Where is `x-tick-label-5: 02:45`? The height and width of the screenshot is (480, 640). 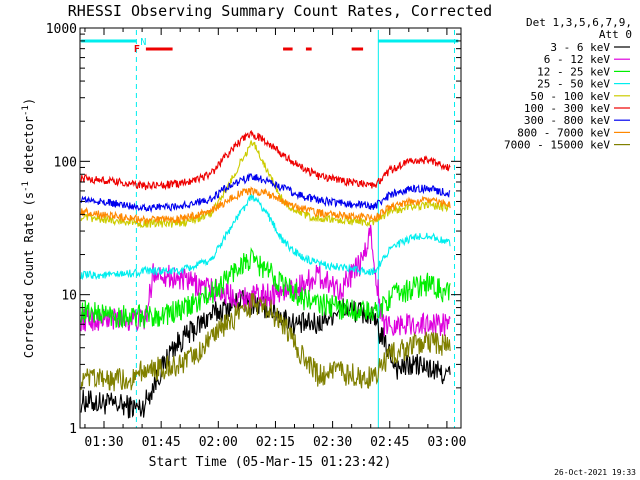
x-tick-label-5: 02:45 is located at coordinates (389, 442).